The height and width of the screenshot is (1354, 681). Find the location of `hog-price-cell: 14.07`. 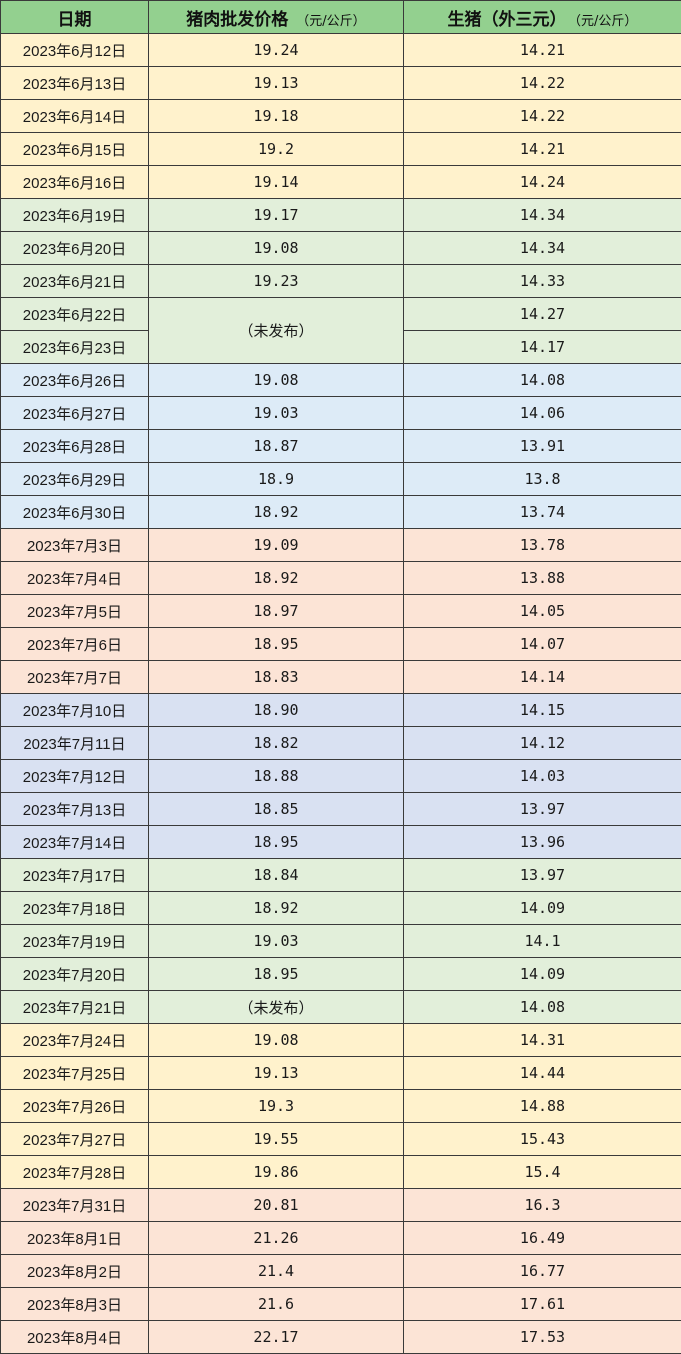

hog-price-cell: 14.07 is located at coordinates (542, 644).